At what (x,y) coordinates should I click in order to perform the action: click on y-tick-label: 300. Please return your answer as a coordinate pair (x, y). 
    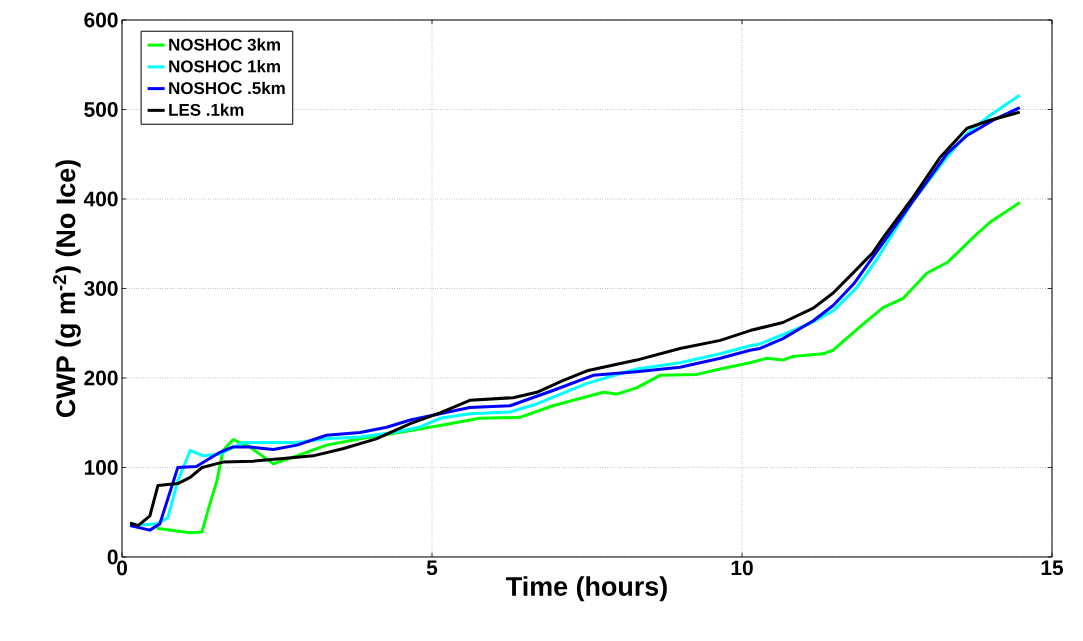
    Looking at the image, I should click on (101, 288).